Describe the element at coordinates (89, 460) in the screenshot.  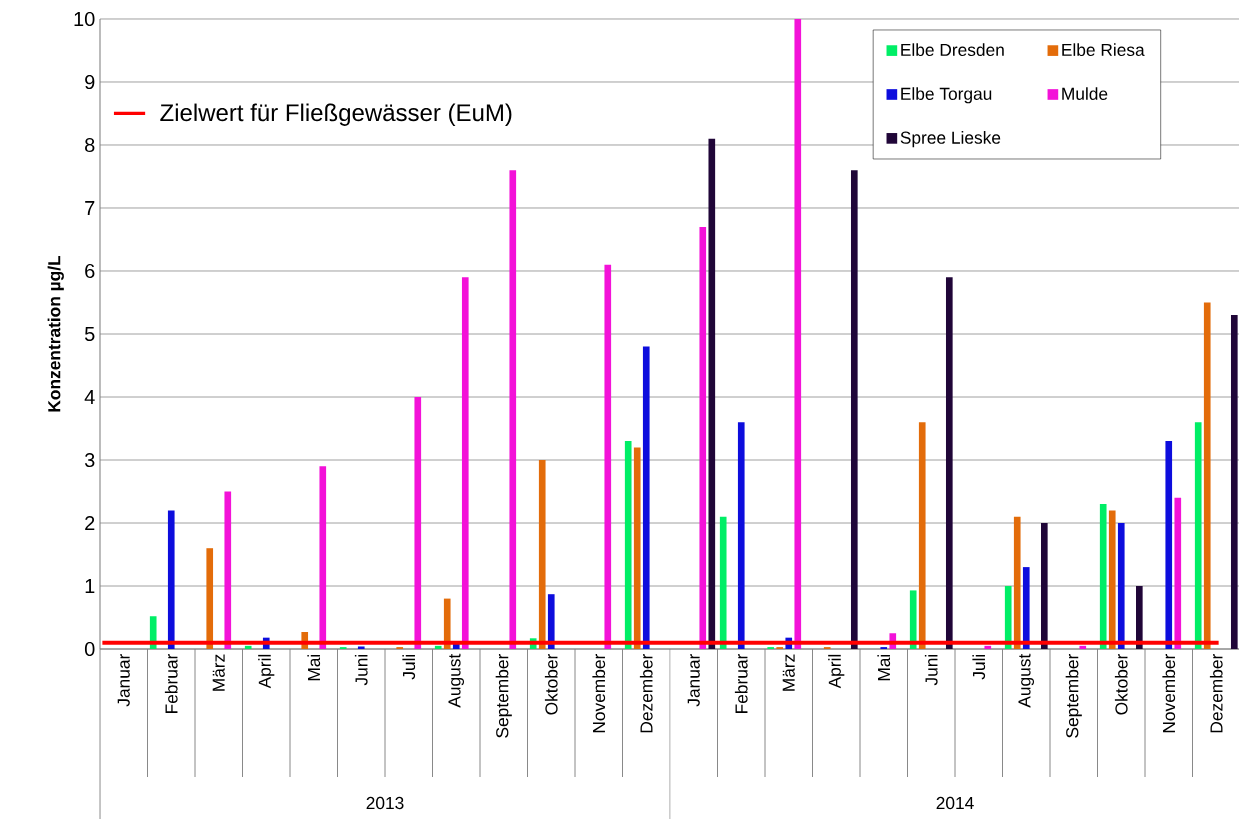
I see `y-tick-label: 3` at that location.